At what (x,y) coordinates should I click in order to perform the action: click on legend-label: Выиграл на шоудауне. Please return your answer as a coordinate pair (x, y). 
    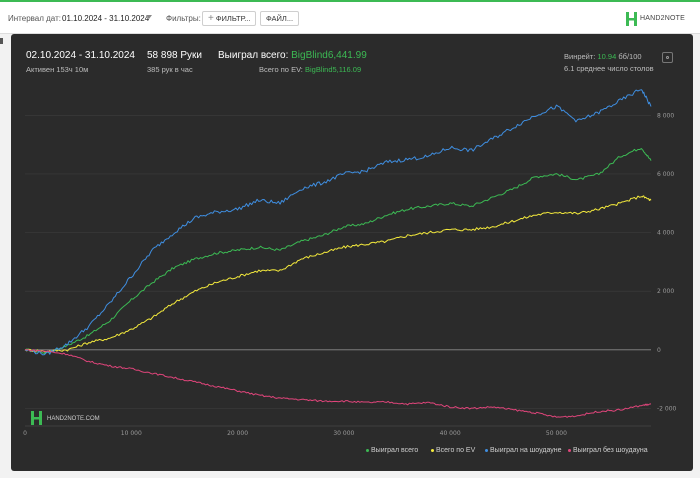
    Looking at the image, I should click on (526, 450).